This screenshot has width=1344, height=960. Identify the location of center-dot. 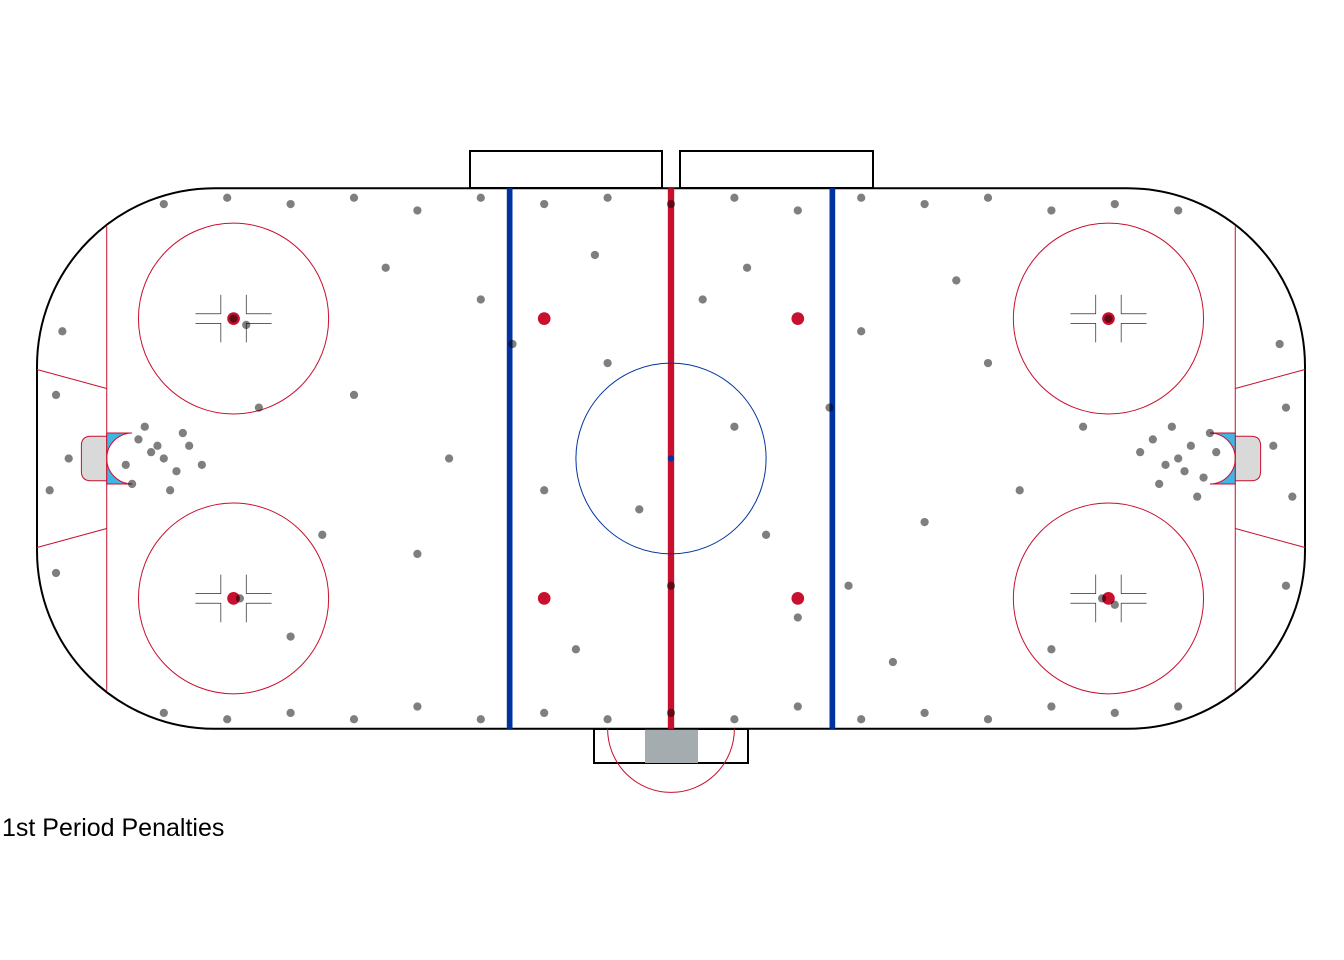
(671, 458).